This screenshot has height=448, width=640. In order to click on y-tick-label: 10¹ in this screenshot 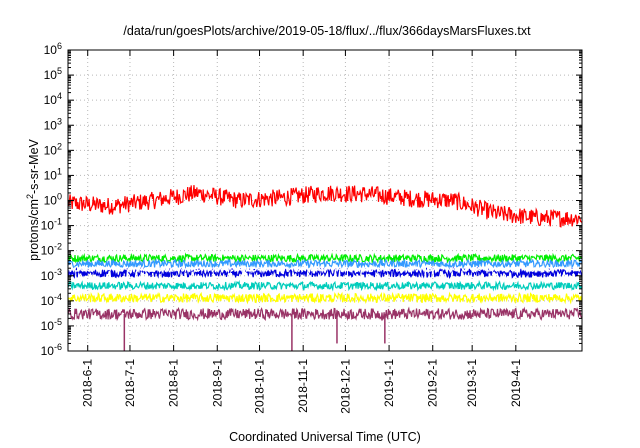, I will do `click(53, 174)`.